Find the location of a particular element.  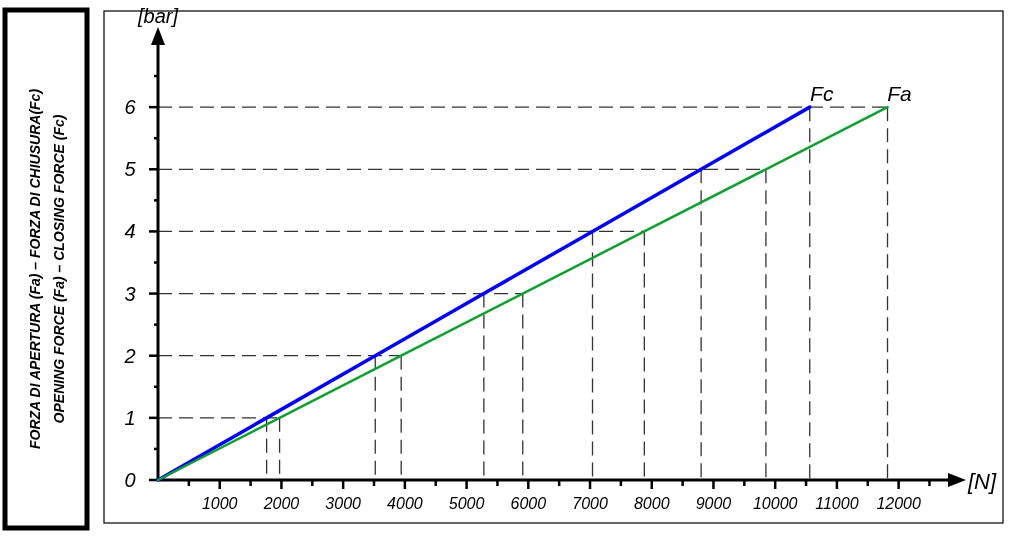

y-tick-label: 3 is located at coordinates (130, 293).